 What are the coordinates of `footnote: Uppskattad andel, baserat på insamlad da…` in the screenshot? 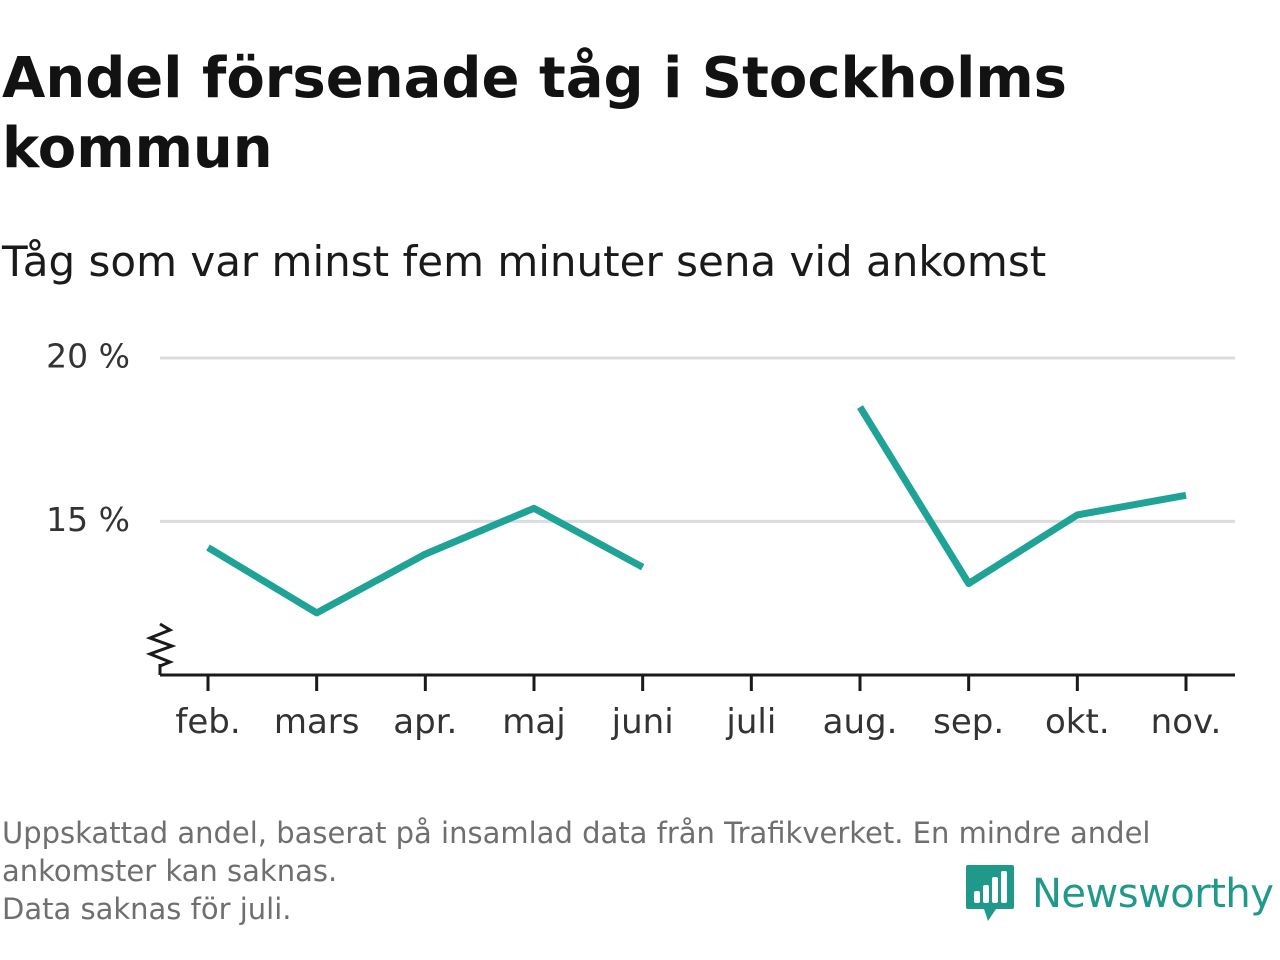 It's located at (637, 871).